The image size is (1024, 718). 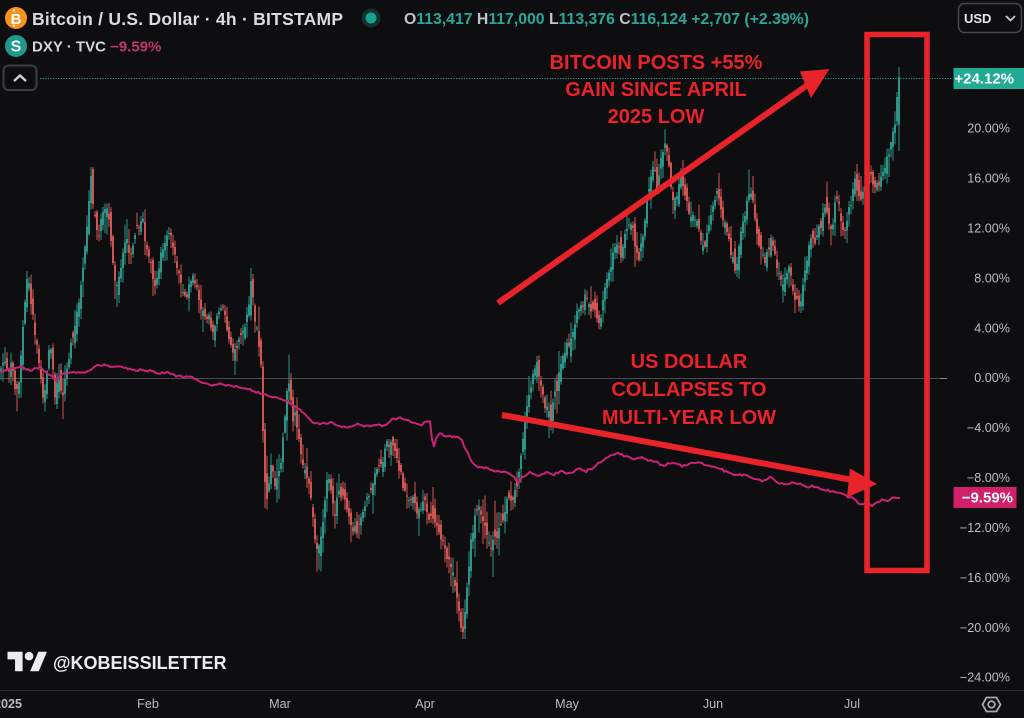 What do you see at coordinates (992, 278) in the screenshot?
I see `svg-text: 8.00%` at bounding box center [992, 278].